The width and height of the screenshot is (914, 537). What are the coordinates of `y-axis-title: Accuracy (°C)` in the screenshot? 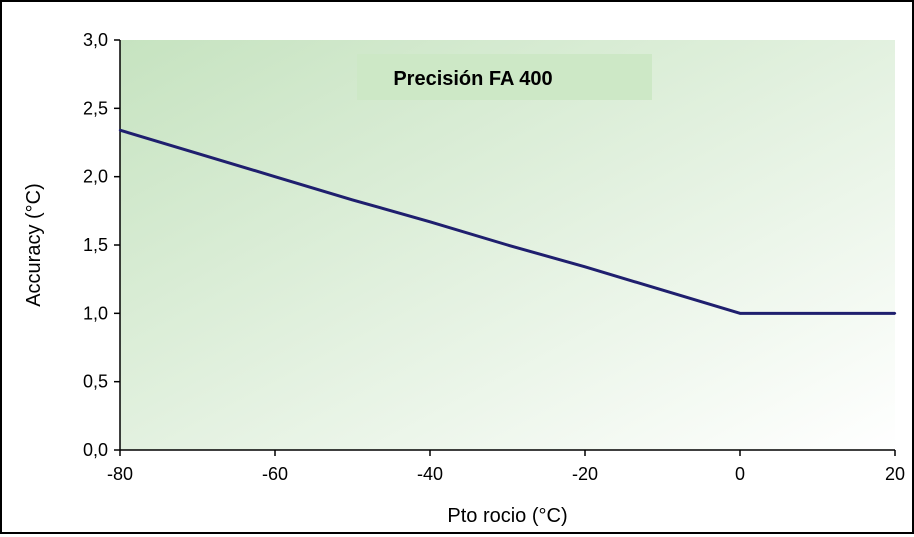 It's located at (34, 245).